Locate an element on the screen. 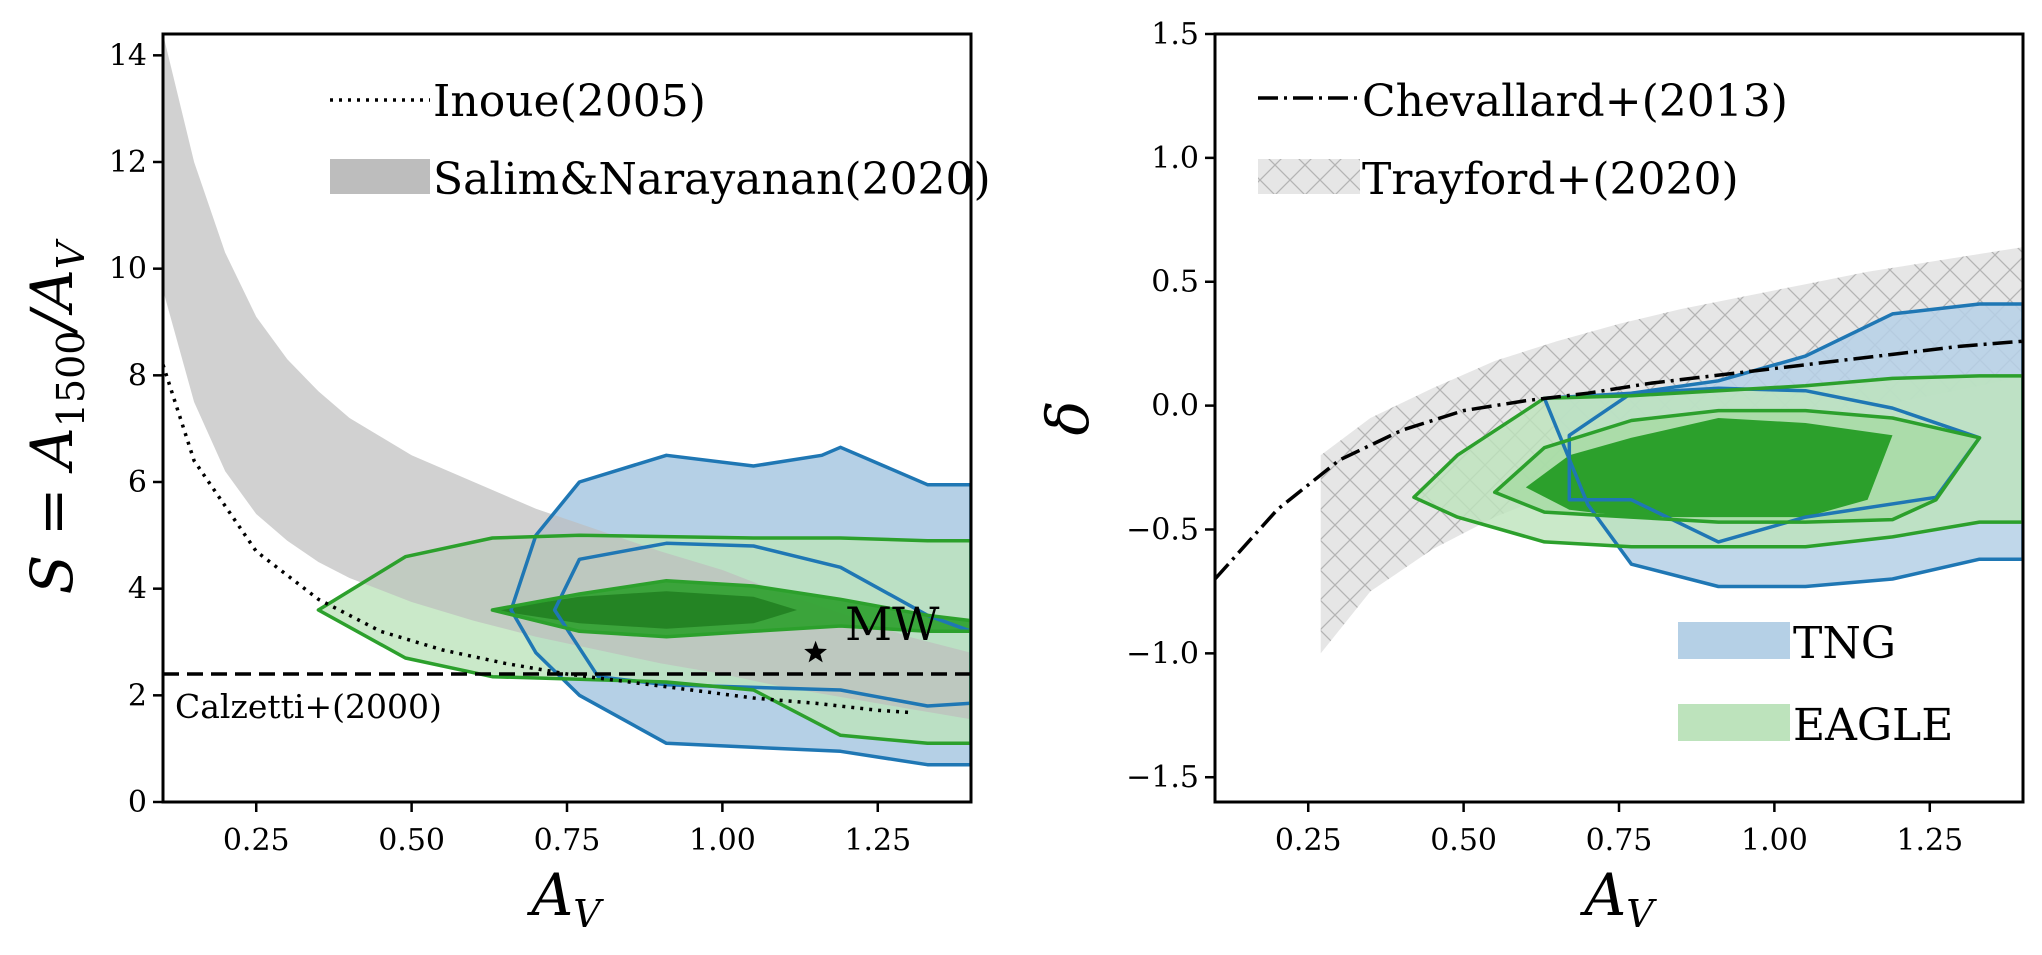 The height and width of the screenshot is (955, 2042). tng-inner-contour is located at coordinates (761, 624).